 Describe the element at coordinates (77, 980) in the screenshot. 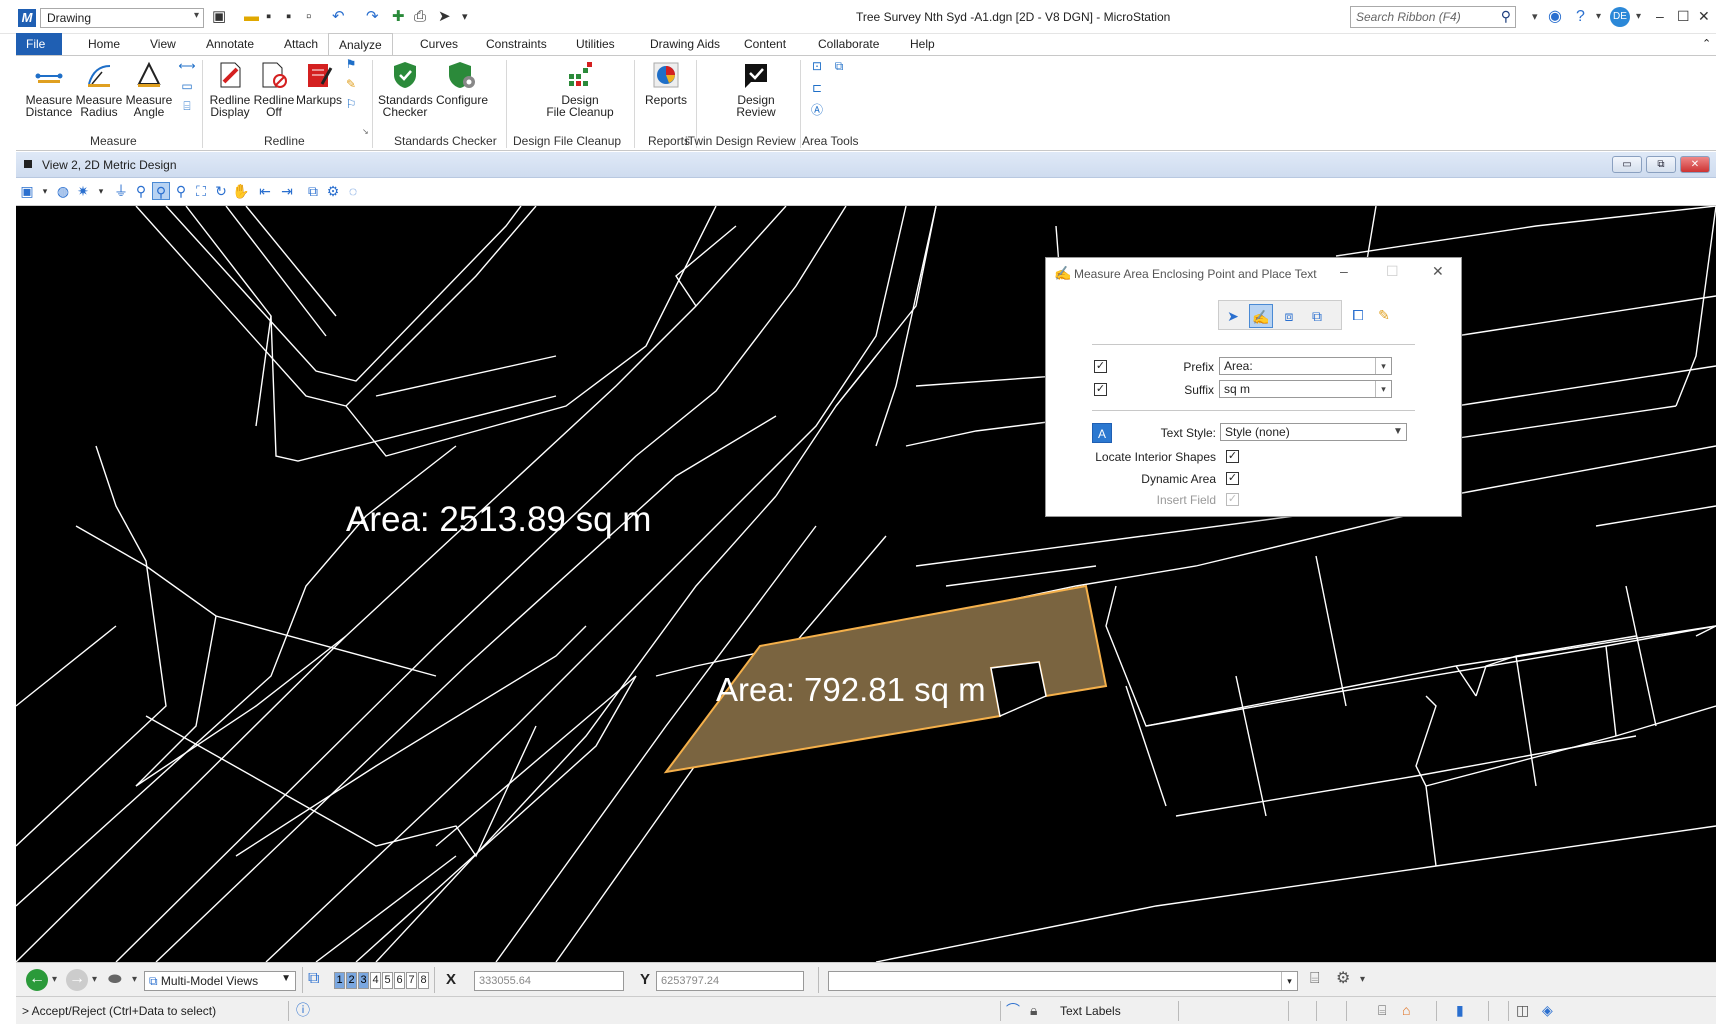

I see `forward-arrow-icon: →` at that location.